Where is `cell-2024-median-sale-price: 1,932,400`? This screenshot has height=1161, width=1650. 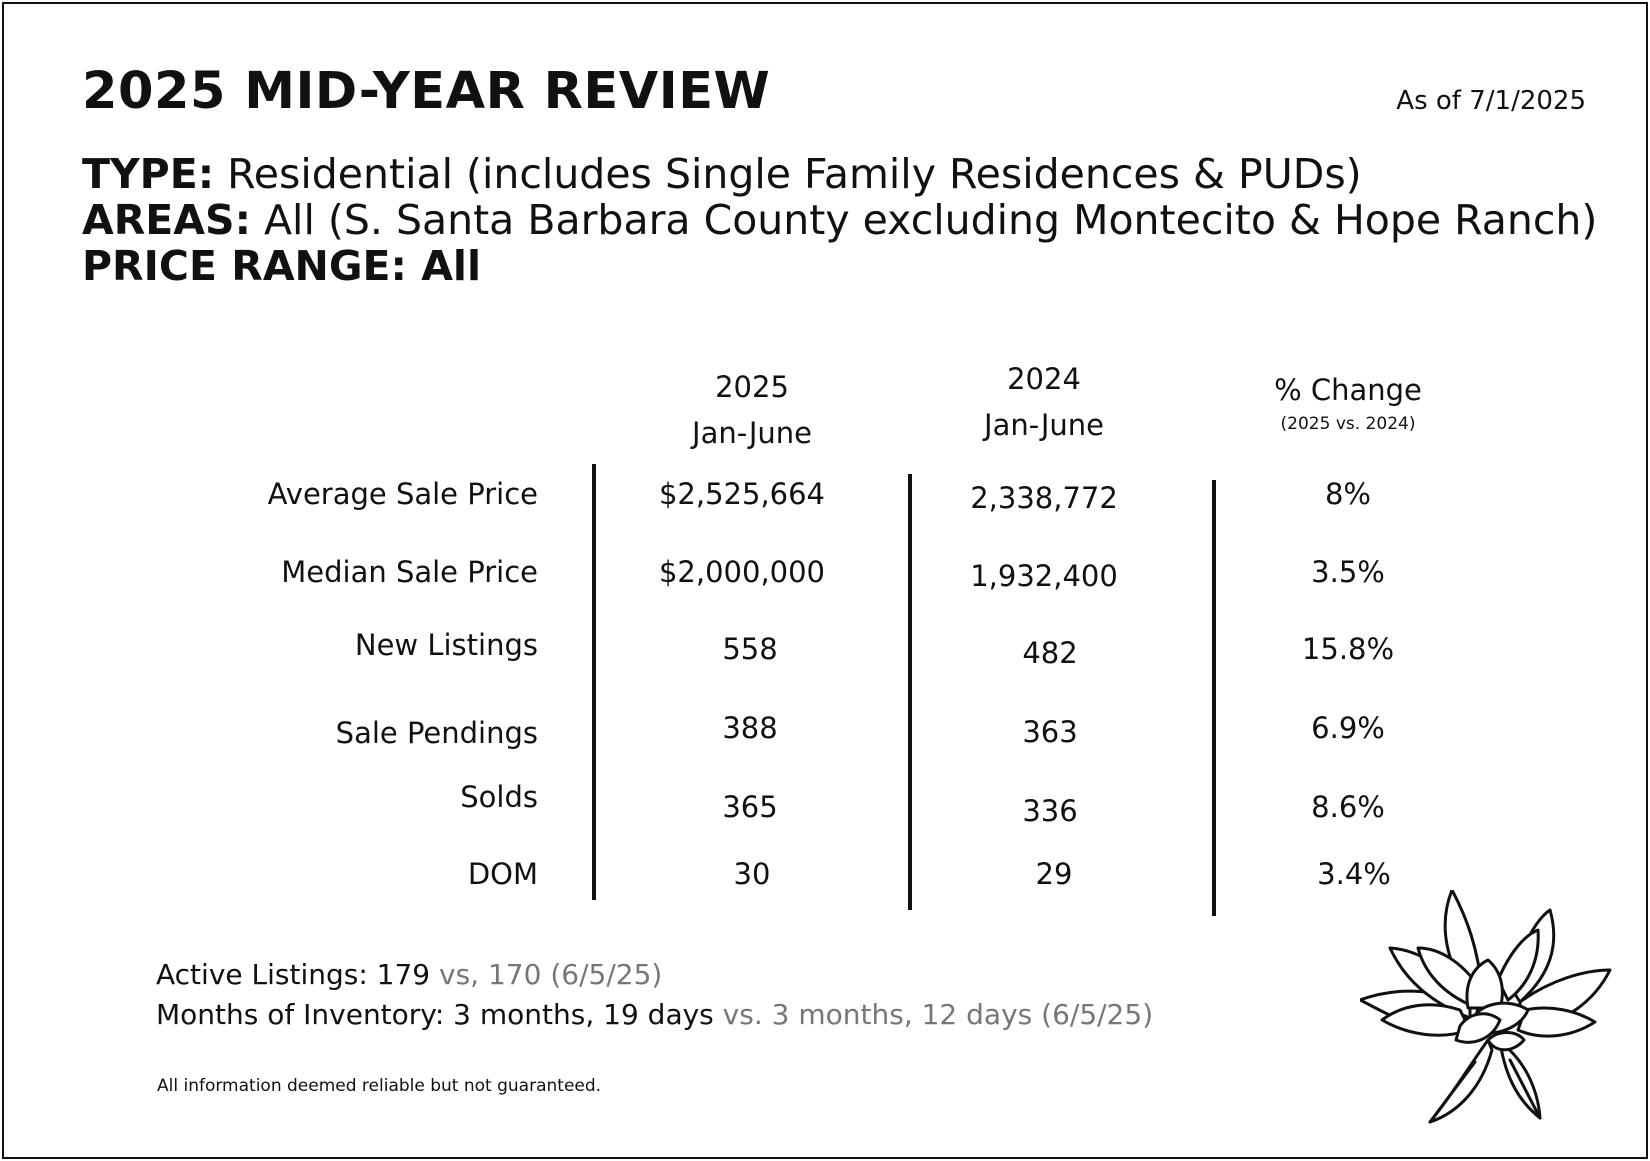
cell-2024-median-sale-price: 1,932,400 is located at coordinates (1044, 576).